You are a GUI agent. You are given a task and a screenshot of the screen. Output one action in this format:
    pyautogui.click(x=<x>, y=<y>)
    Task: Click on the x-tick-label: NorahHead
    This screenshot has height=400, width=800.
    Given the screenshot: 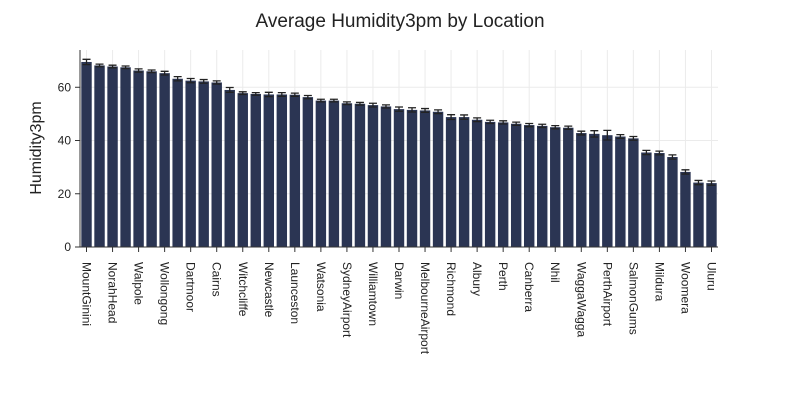 What is the action you would take?
    pyautogui.click(x=113, y=292)
    